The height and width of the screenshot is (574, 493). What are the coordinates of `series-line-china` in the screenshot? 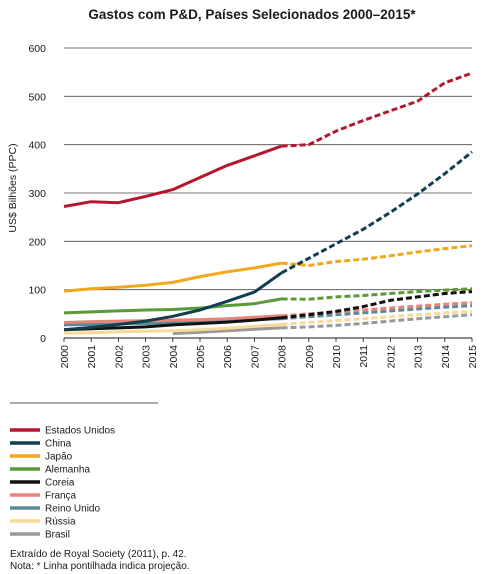 It's located at (173, 301).